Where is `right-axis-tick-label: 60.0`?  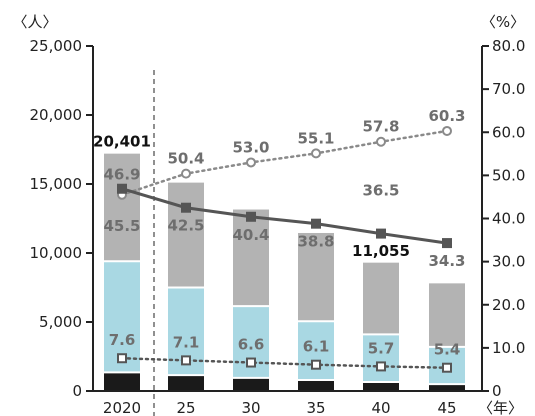
right-axis-tick-label: 60.0 is located at coordinates (508, 132).